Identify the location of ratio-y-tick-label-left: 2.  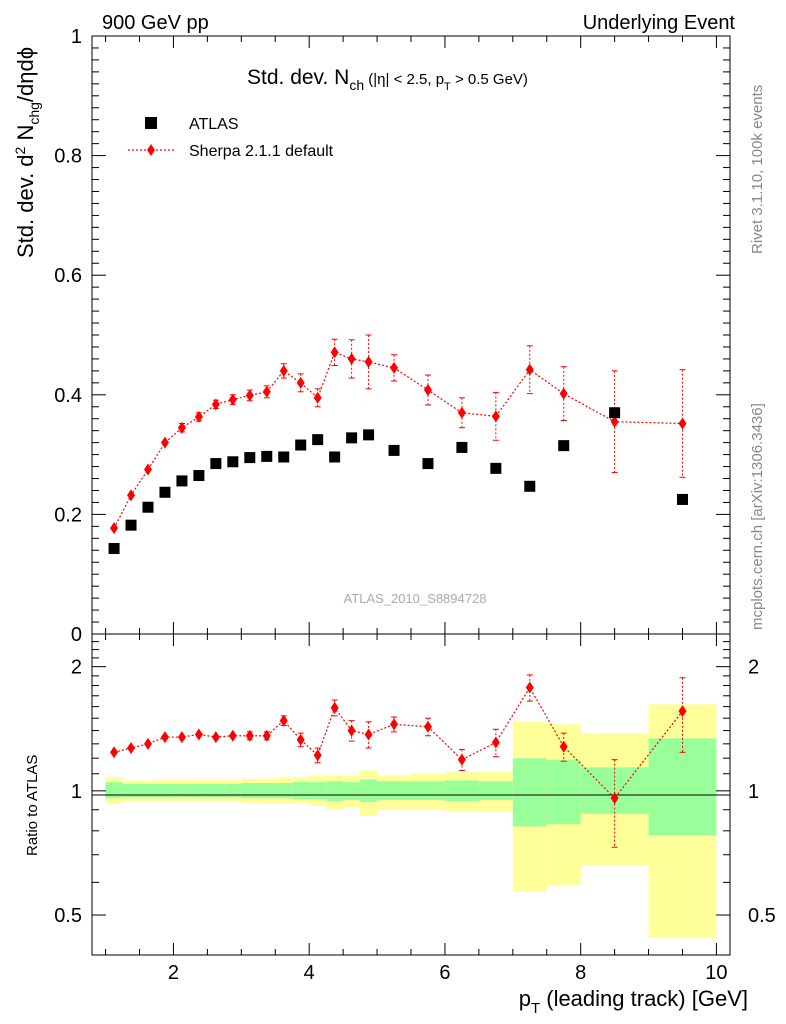
(76, 668).